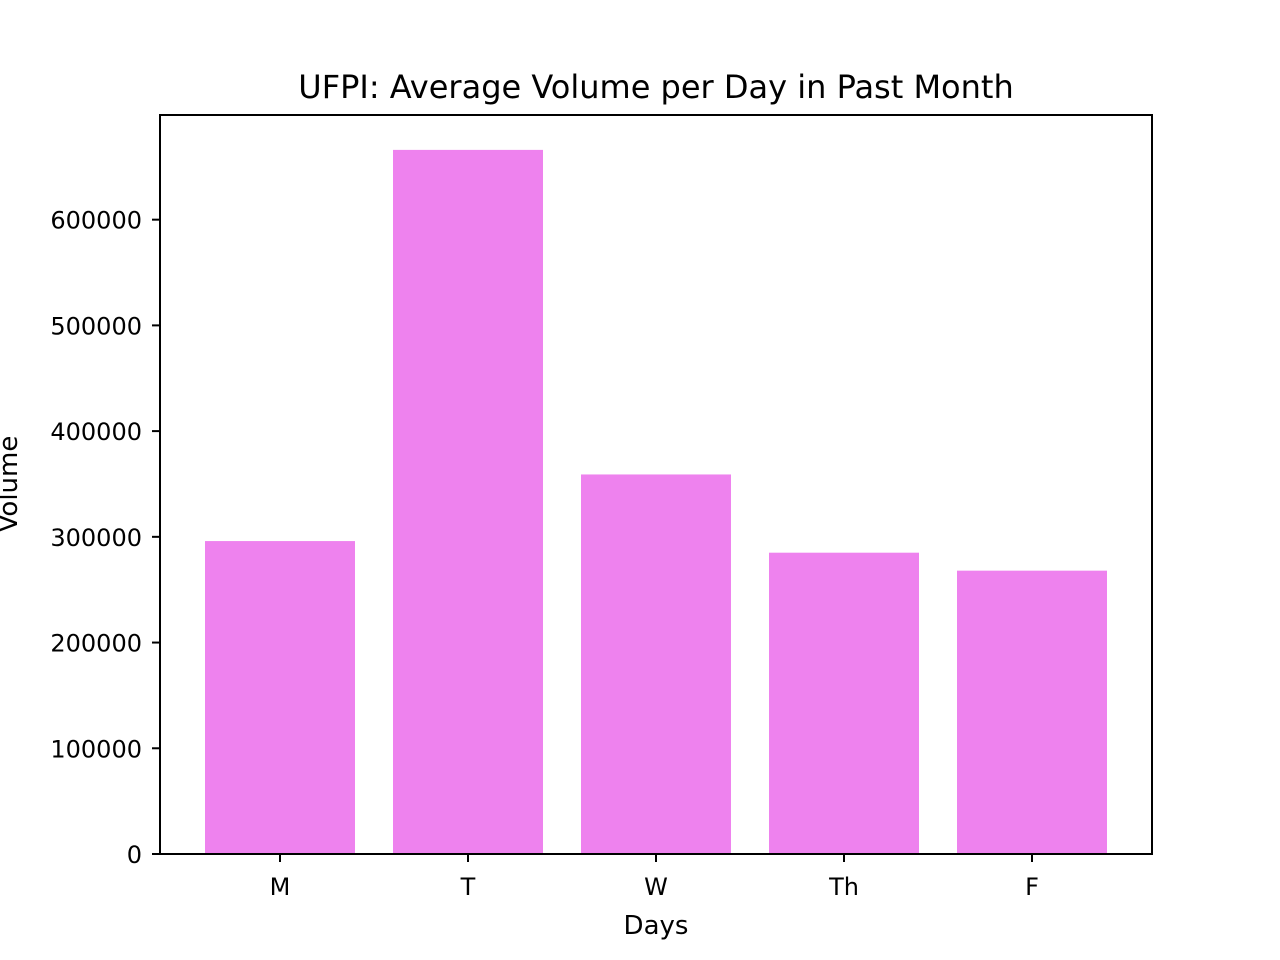  I want to click on x-tick-label: W, so click(656, 887).